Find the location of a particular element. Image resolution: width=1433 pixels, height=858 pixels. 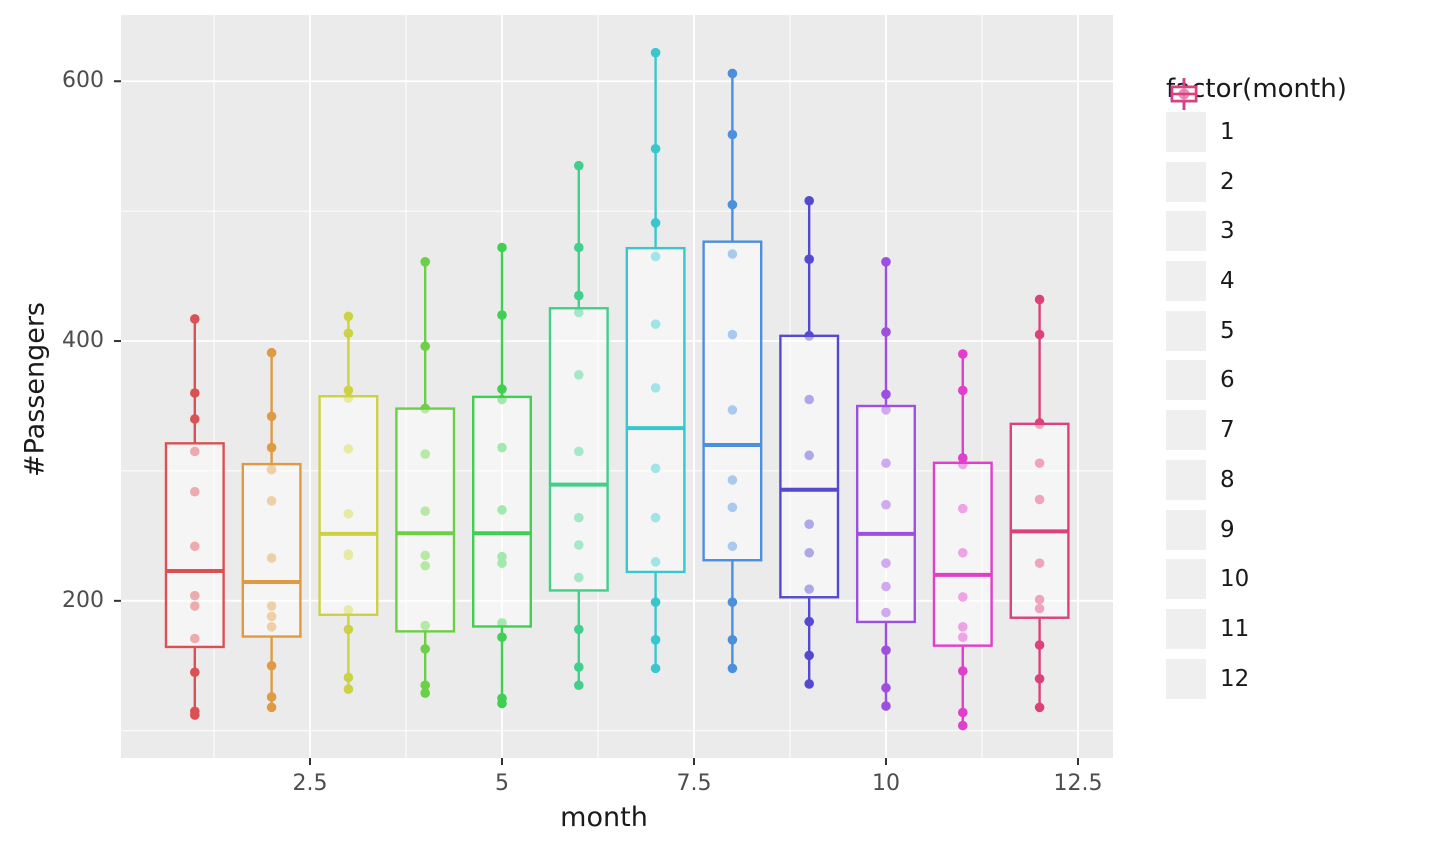

legend: factor(month) 1 2 3 4 is located at coordinates (1294, 391).